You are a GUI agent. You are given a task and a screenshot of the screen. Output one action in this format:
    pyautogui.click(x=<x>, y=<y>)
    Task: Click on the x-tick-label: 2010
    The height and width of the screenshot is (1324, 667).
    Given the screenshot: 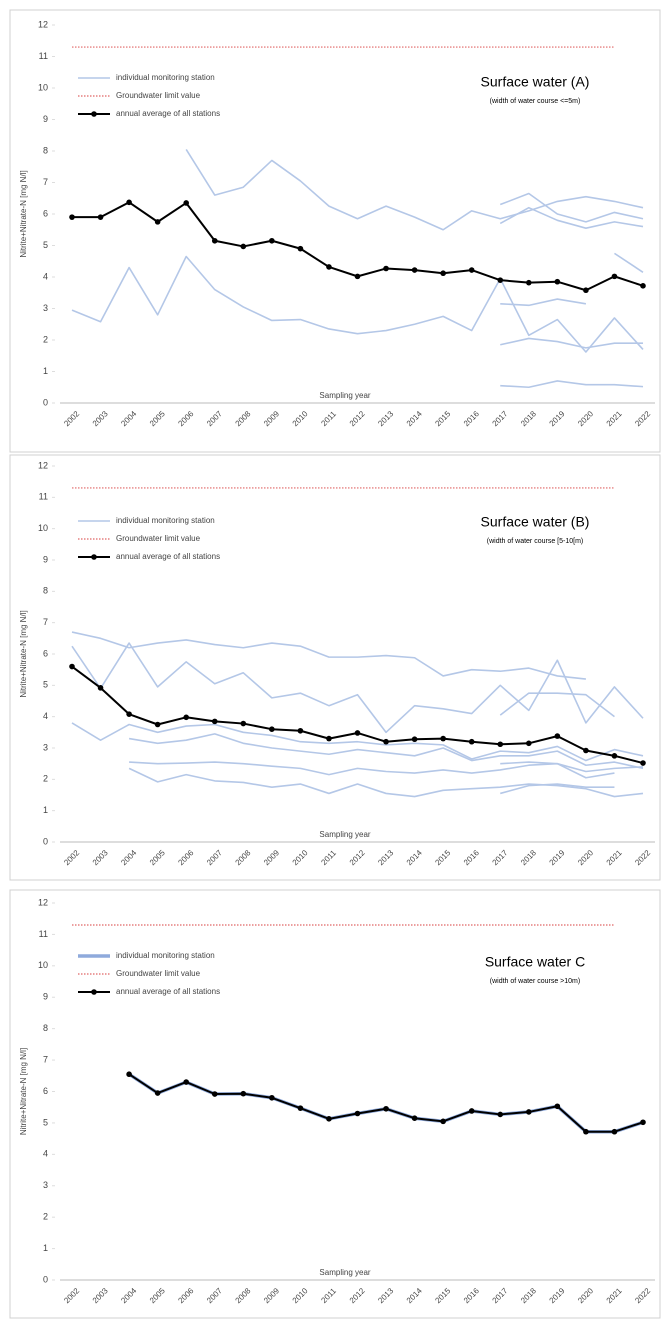 What is the action you would take?
    pyautogui.click(x=300, y=418)
    